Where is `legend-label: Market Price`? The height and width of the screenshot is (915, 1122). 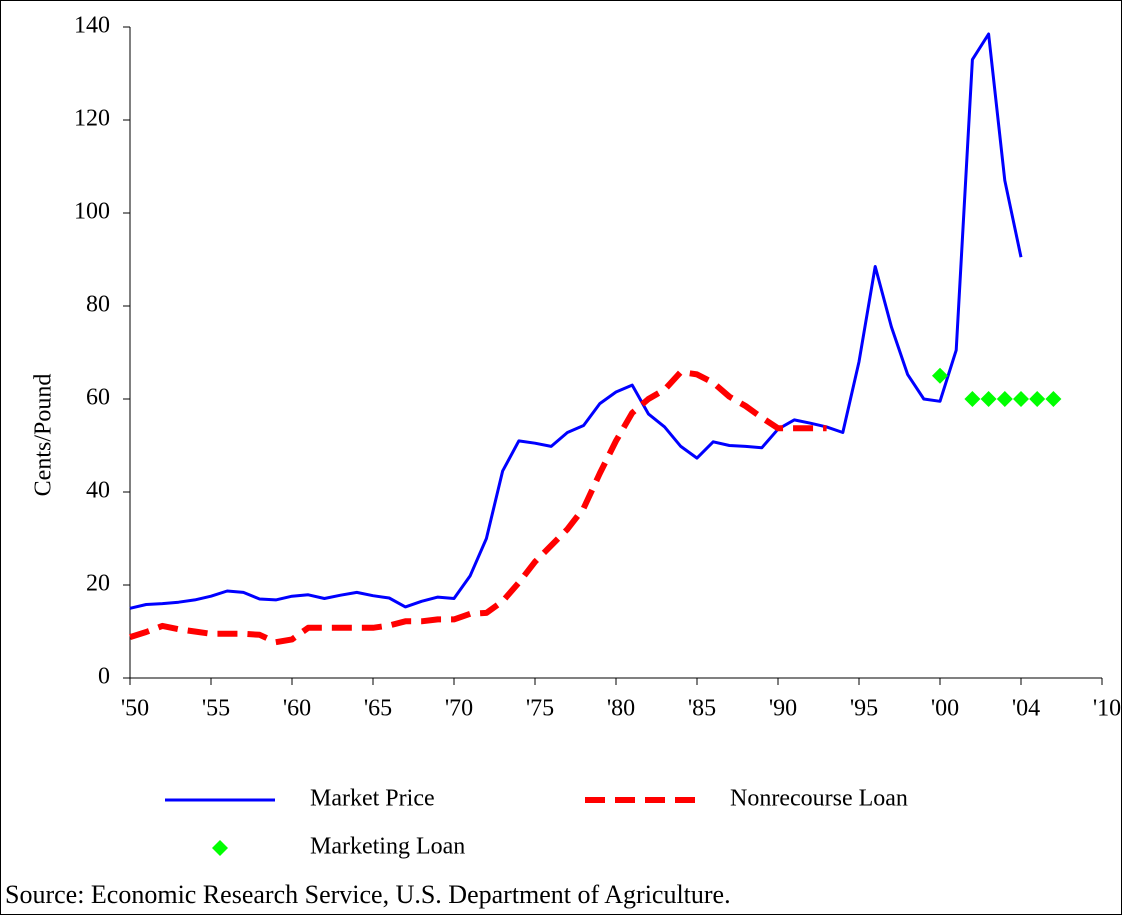 legend-label: Market Price is located at coordinates (372, 799).